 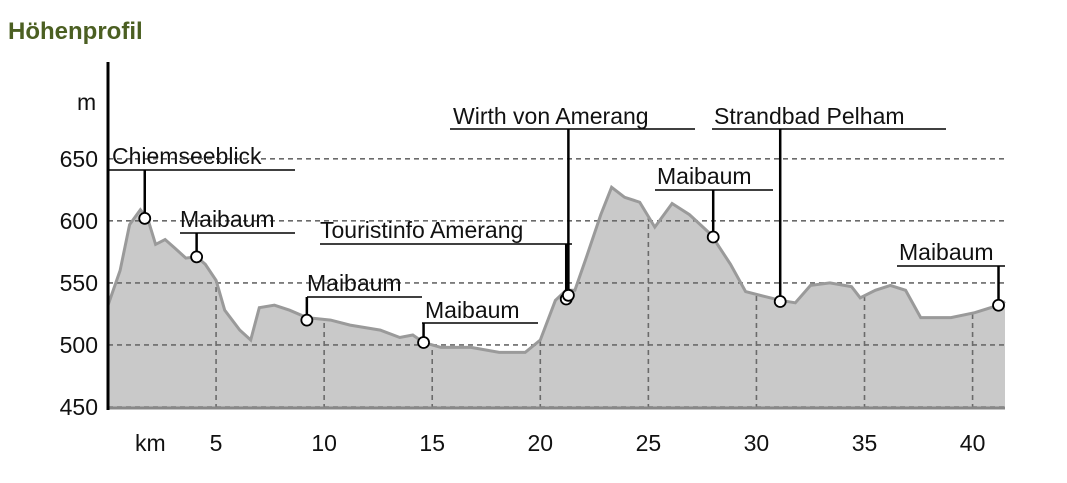 What do you see at coordinates (86, 102) in the screenshot?
I see `y-unit: m` at bounding box center [86, 102].